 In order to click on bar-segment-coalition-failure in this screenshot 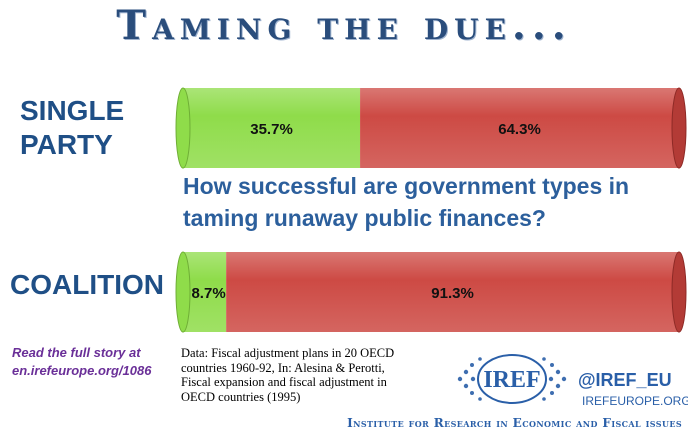, I will do `click(452, 292)`.